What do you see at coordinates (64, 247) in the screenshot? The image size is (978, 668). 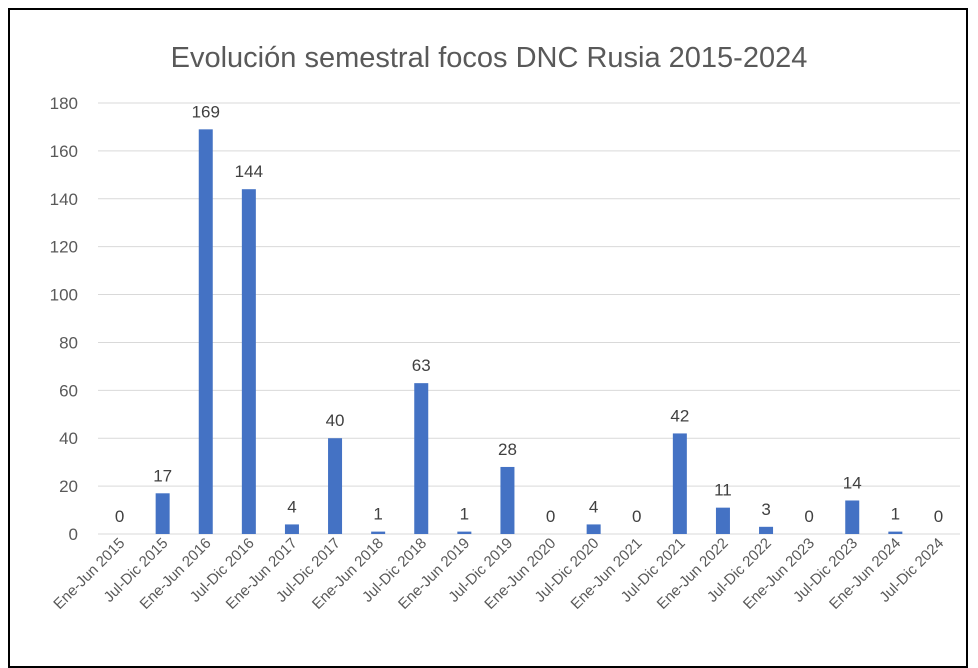 I see `y-tick-label: 120` at bounding box center [64, 247].